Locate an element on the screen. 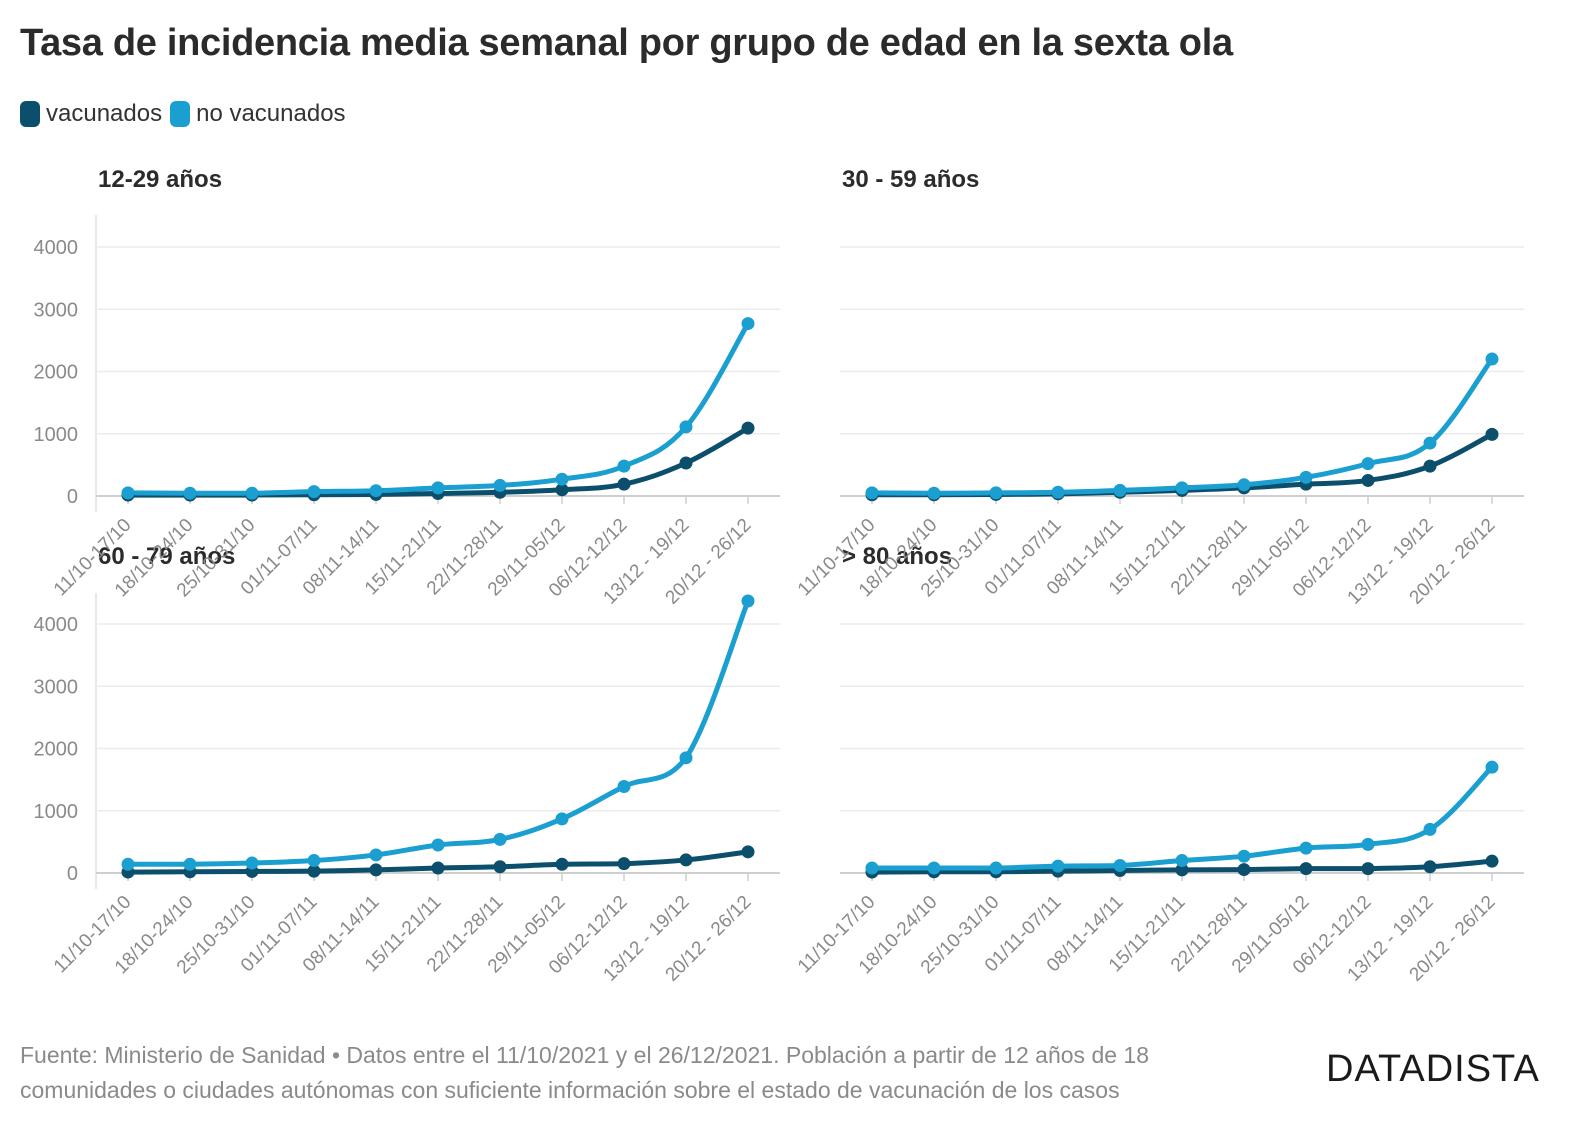 Image resolution: width=1596 pixels, height=1148 pixels. legend-label-no-vacunados: no vacunados is located at coordinates (271, 113).